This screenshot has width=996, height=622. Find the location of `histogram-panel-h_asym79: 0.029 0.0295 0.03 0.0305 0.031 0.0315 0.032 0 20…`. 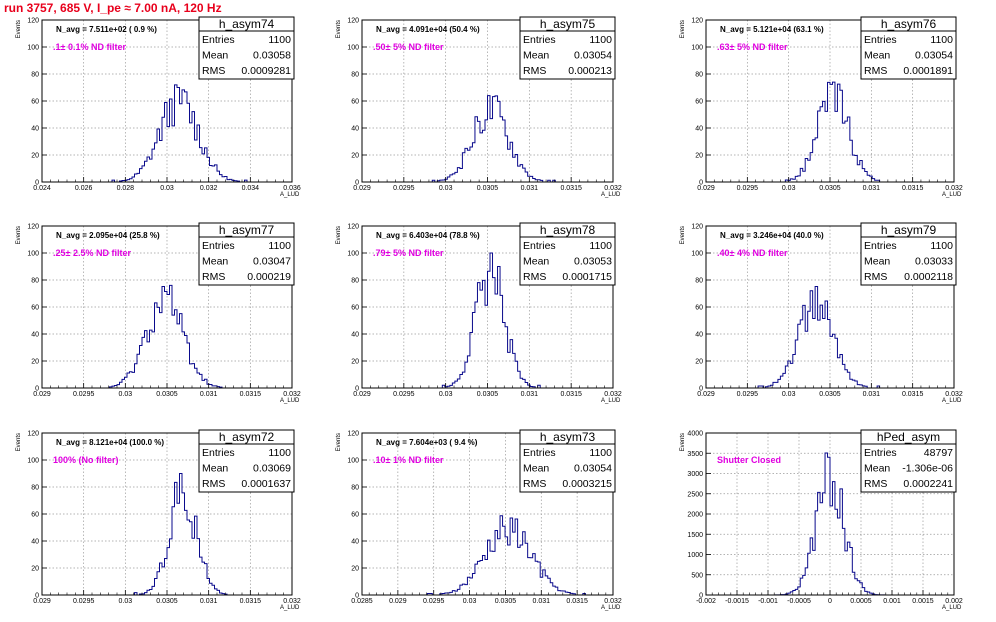

histogram-panel-h_asym79: 0.029 0.0295 0.03 0.0305 0.031 0.0315 0.032 0 20… is located at coordinates (821, 313).